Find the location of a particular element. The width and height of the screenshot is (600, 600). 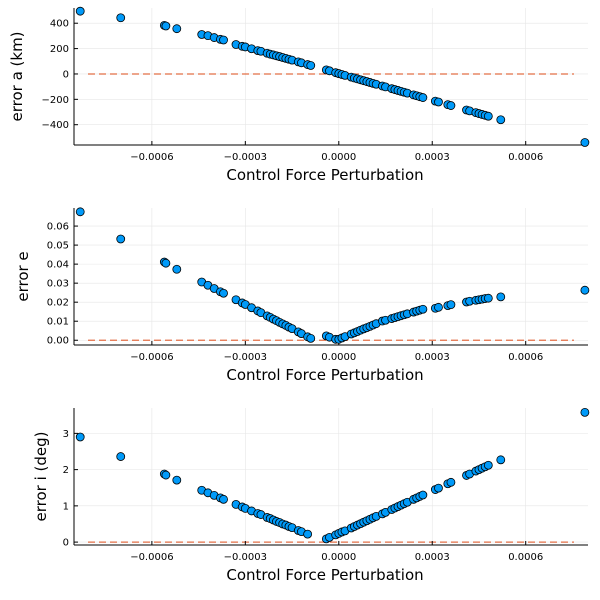

y-axis-title: error a (km) is located at coordinates (17, 76).